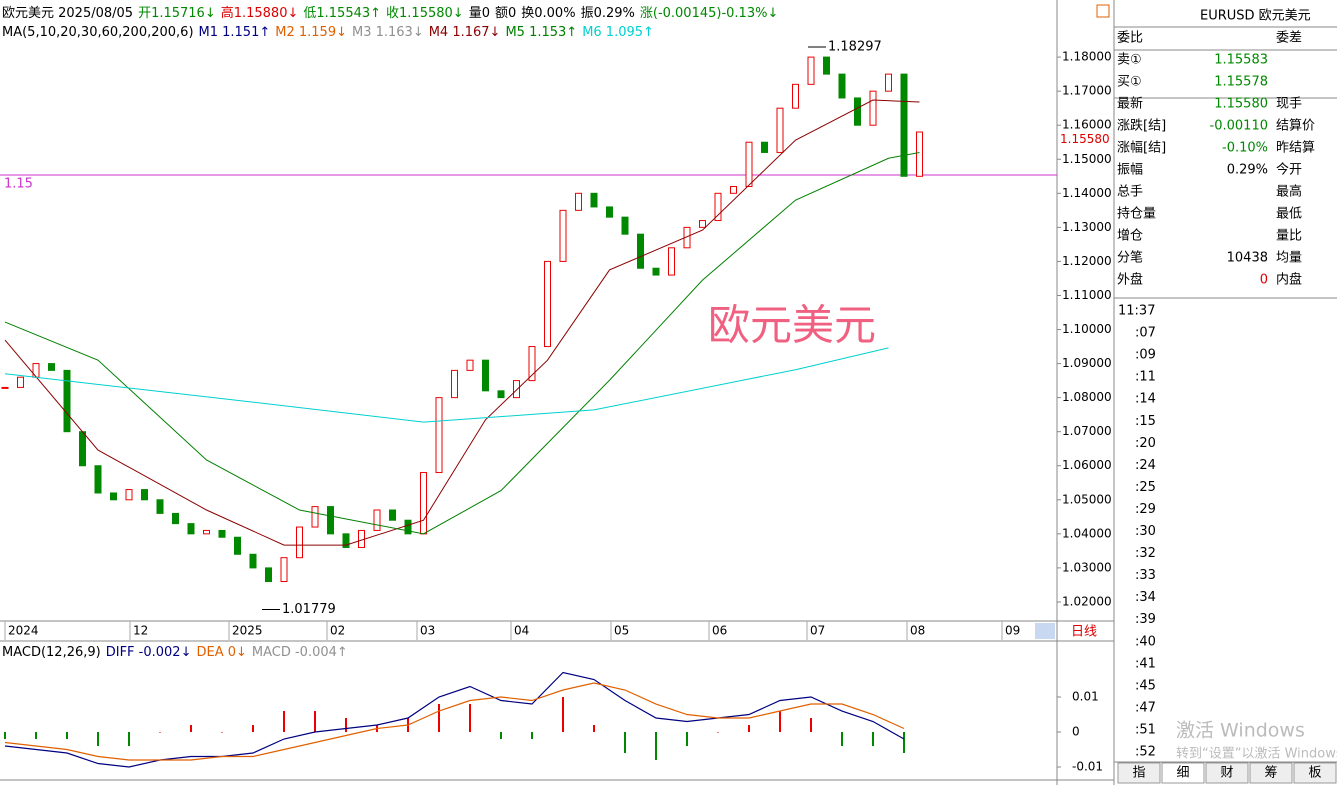 The image size is (1337, 785). What do you see at coordinates (1245, 148) in the screenshot?
I see `row-value: -0.10%` at bounding box center [1245, 148].